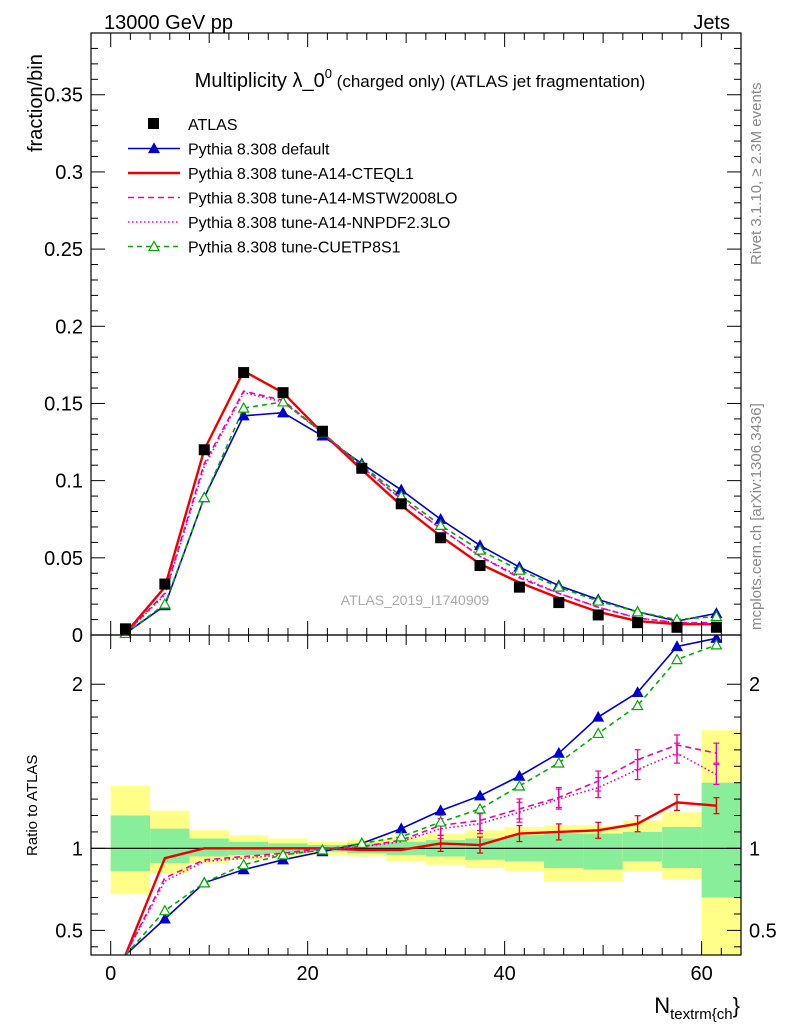 This screenshot has height=1024, width=786. What do you see at coordinates (77, 685) in the screenshot?
I see `ratio-tick-label: 2` at bounding box center [77, 685].